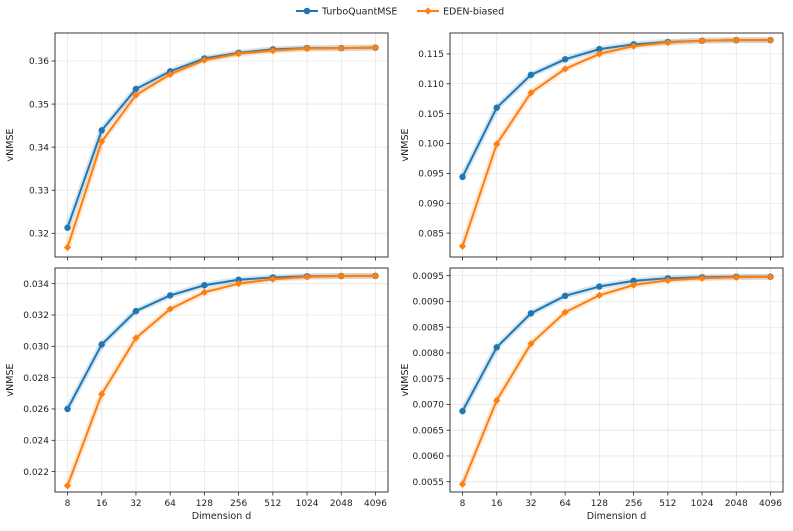  What do you see at coordinates (431, 204) in the screenshot?
I see `y-tick-label: 0.090` at bounding box center [431, 204].